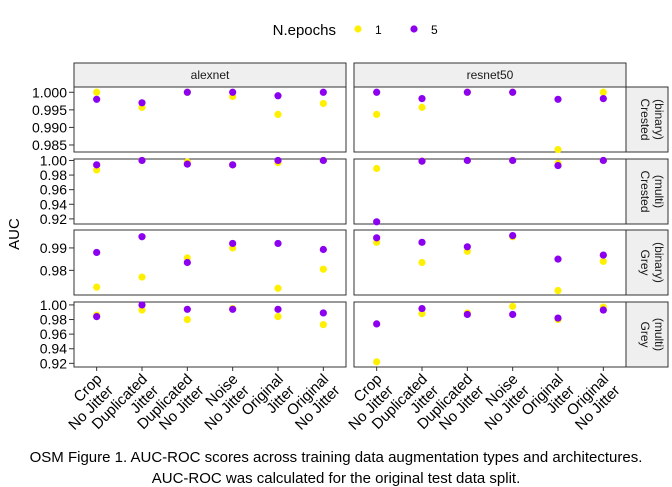 The height and width of the screenshot is (487, 672). I want to click on panel-grey-binary-resnet50, so click(490, 262).